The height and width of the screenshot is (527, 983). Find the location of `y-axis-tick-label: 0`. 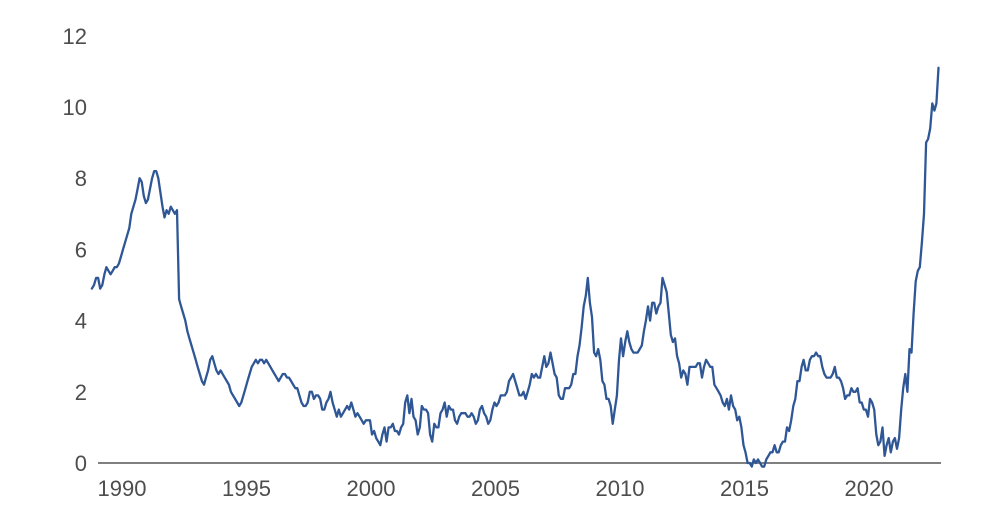

y-axis-tick-label: 0 is located at coordinates (81, 463).